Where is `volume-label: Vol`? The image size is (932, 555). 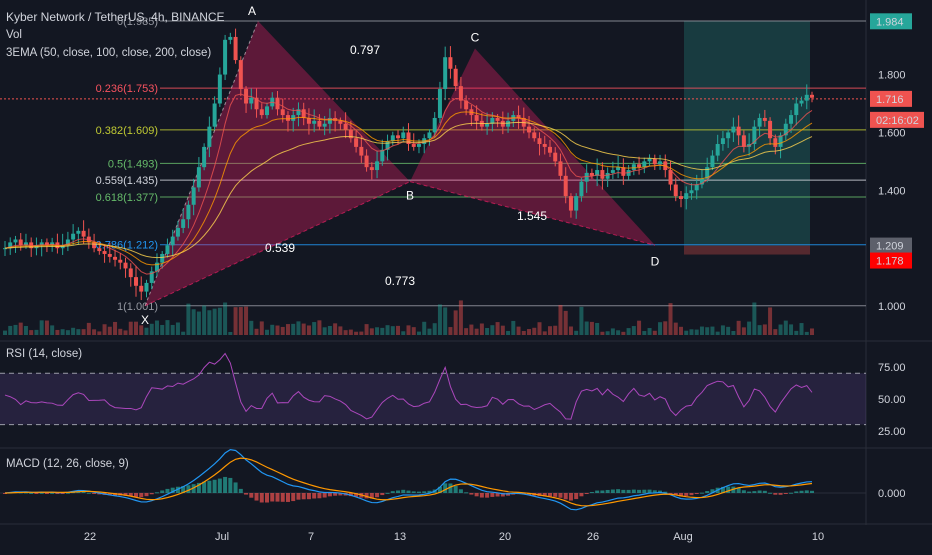 volume-label: Vol is located at coordinates (14, 35).